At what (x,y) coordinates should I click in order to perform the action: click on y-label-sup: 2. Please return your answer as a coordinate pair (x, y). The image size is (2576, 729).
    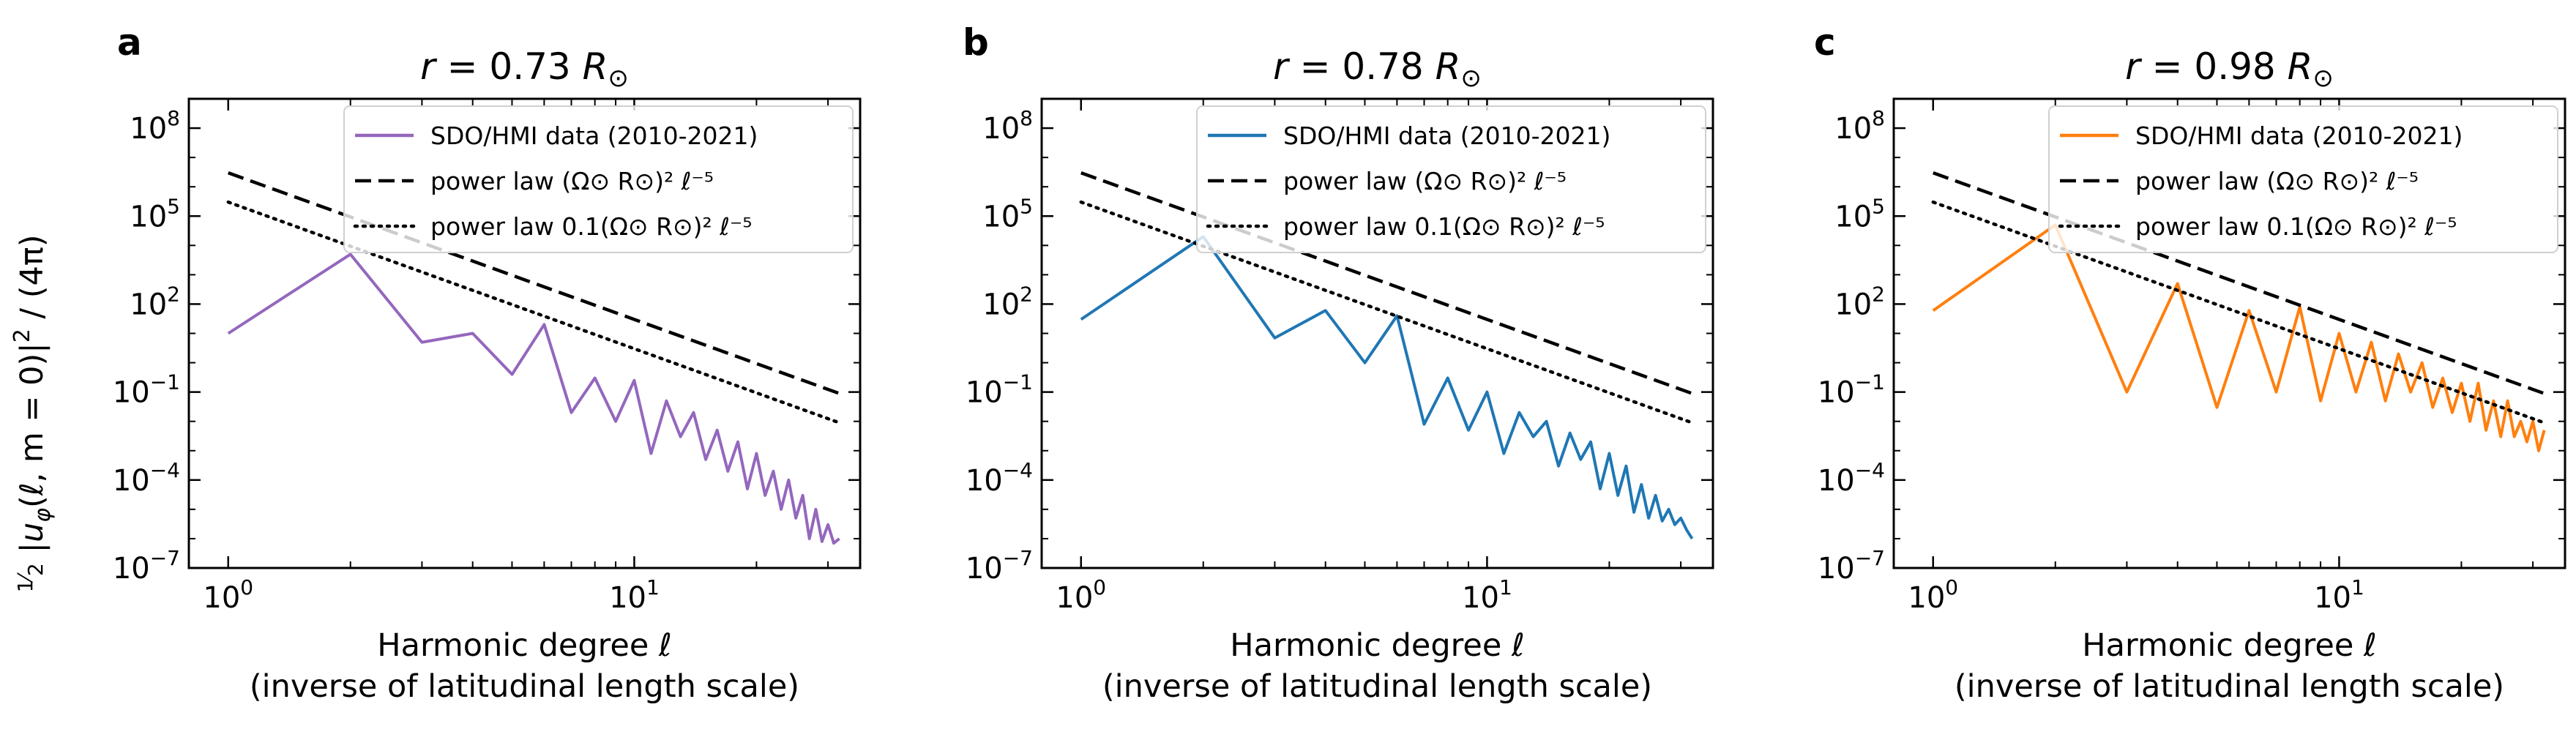
    Looking at the image, I should click on (22, 336).